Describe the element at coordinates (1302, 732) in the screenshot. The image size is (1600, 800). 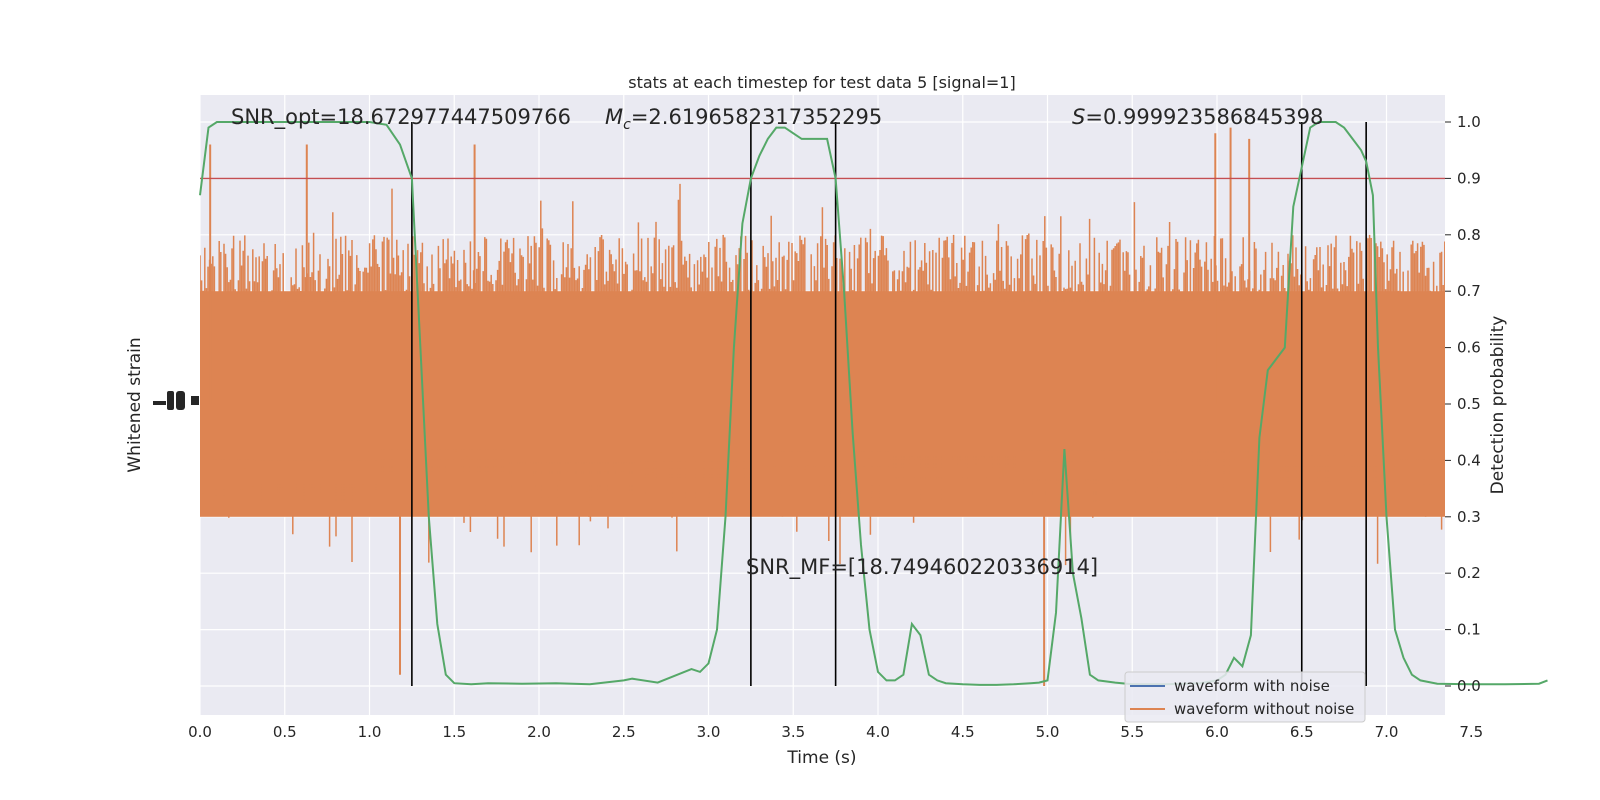
I see `x-tick-label: 6.5` at that location.